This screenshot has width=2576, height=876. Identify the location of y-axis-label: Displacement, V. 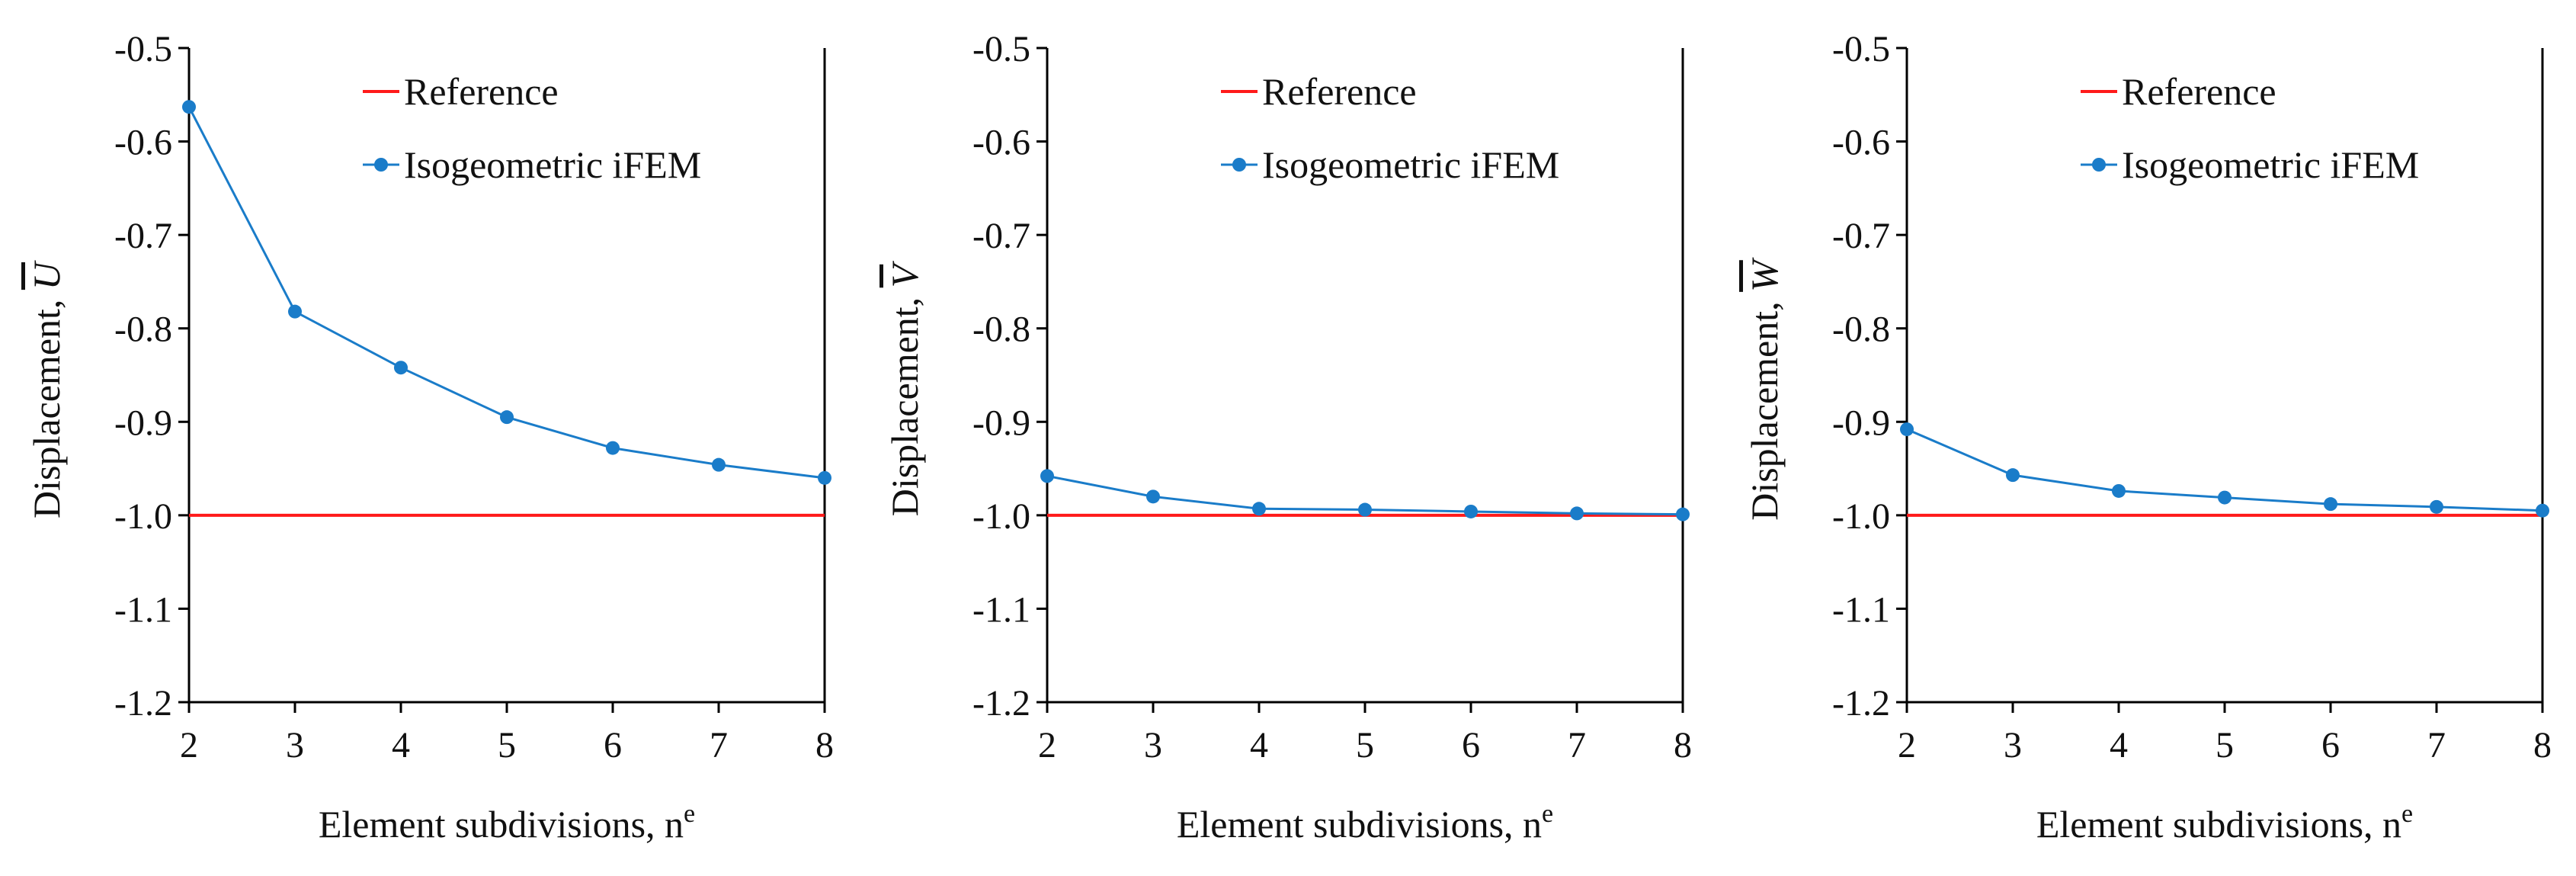
(904, 388).